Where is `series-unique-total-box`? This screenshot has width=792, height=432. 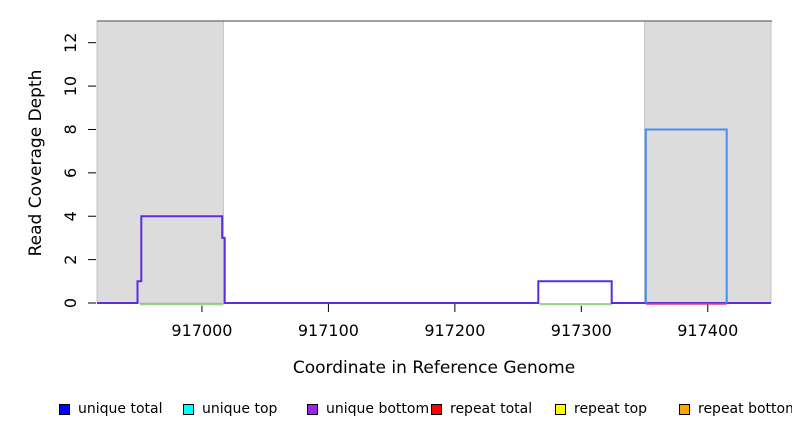 series-unique-total-box is located at coordinates (686, 215).